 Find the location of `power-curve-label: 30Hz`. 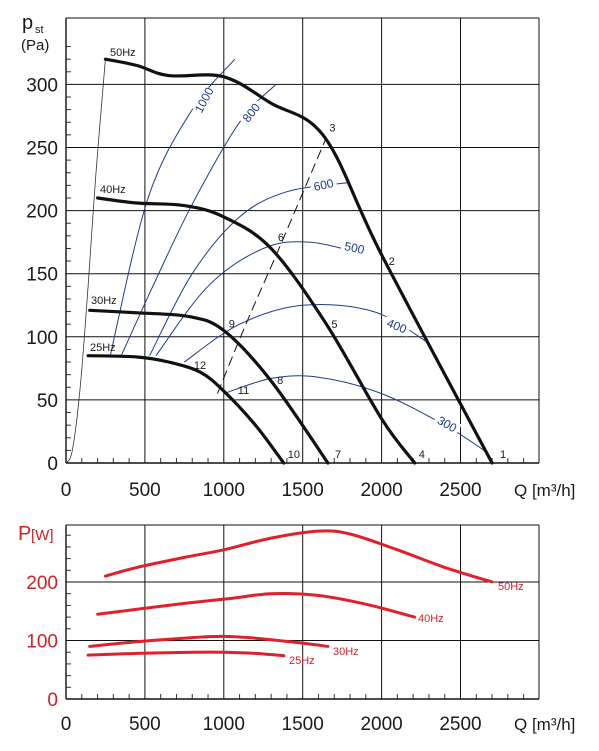

power-curve-label: 30Hz is located at coordinates (346, 652).